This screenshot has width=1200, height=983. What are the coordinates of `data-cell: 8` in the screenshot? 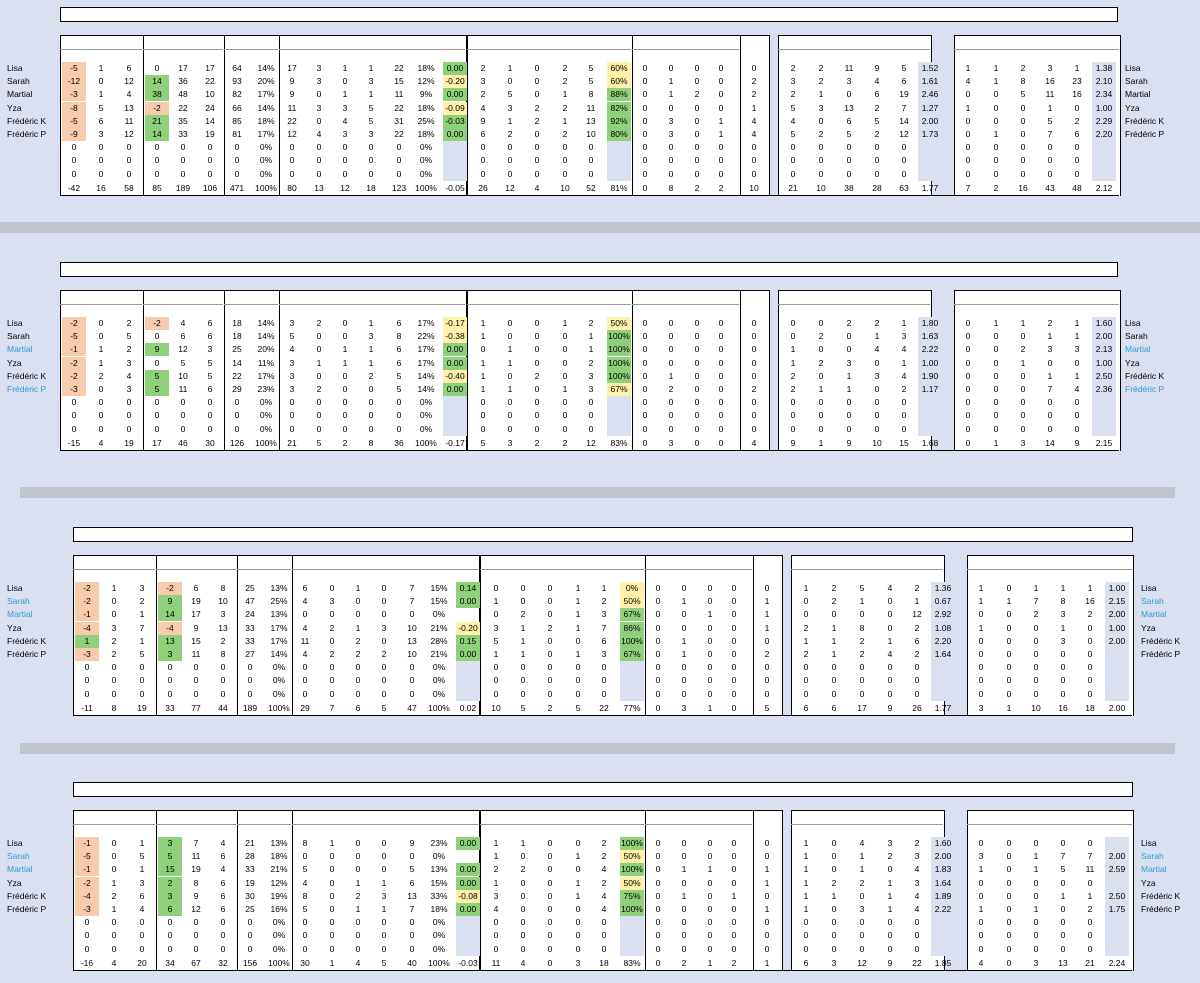 It's located at (862, 627).